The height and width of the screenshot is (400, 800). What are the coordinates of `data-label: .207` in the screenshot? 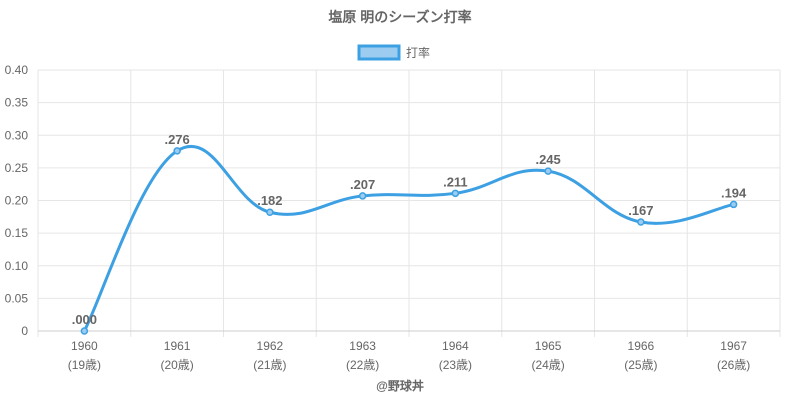 It's located at (362, 184).